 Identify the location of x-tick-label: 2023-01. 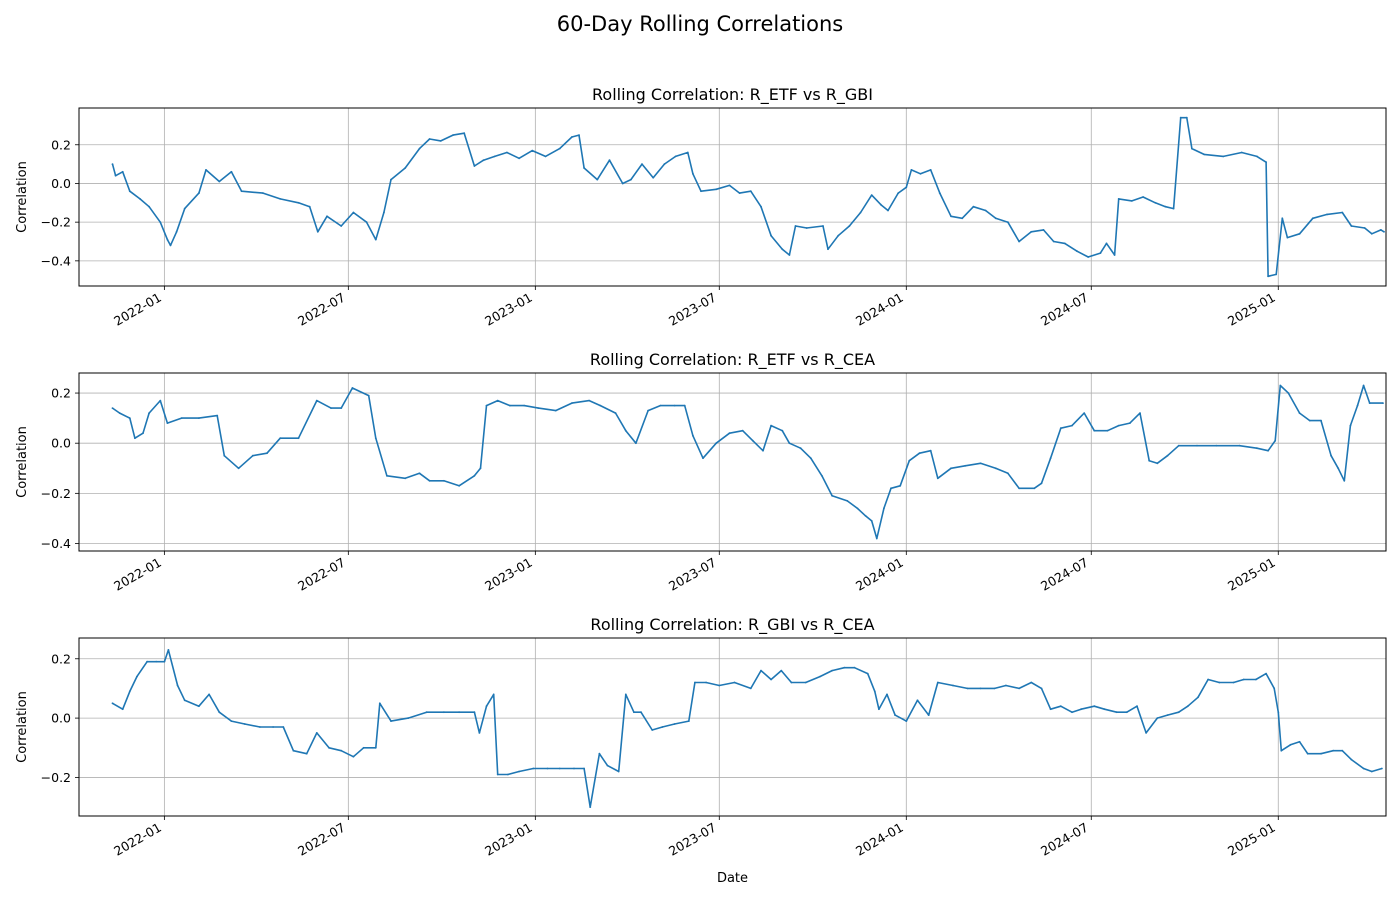
(508, 574).